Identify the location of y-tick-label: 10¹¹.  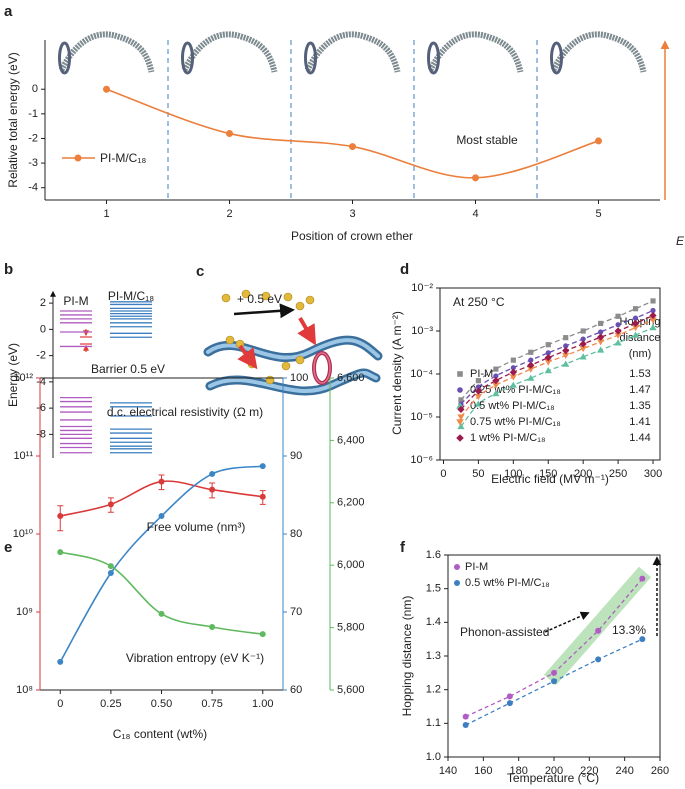
(23, 456).